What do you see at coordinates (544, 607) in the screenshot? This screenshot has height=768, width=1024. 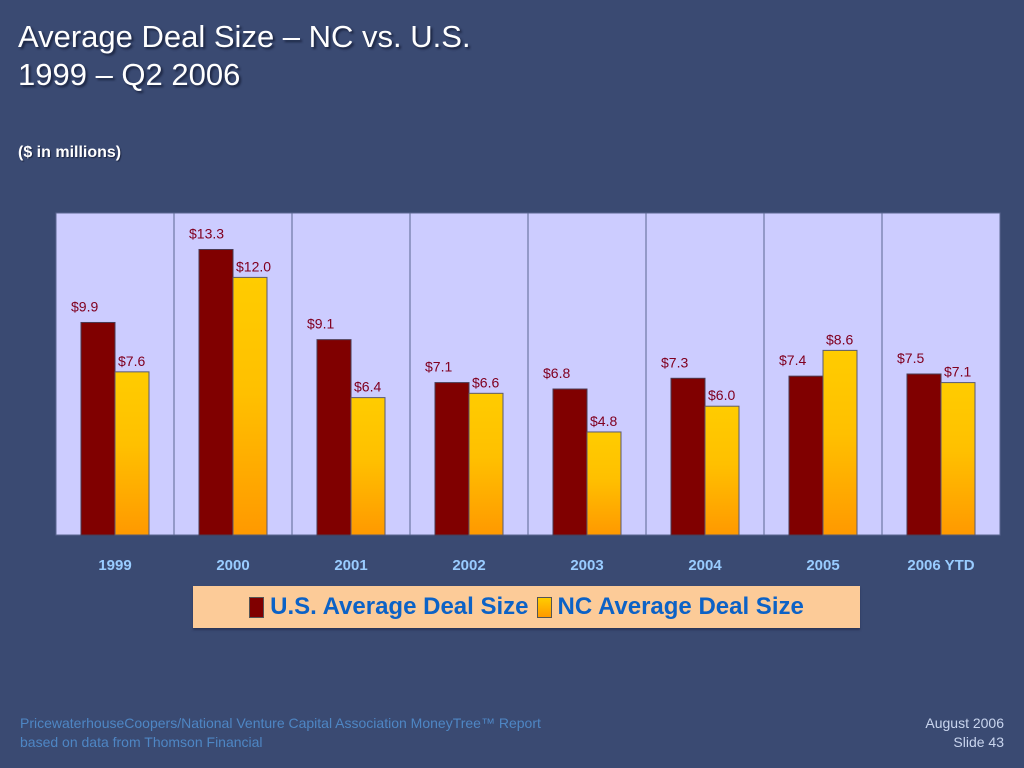 I see `legend-swatch-nc` at bounding box center [544, 607].